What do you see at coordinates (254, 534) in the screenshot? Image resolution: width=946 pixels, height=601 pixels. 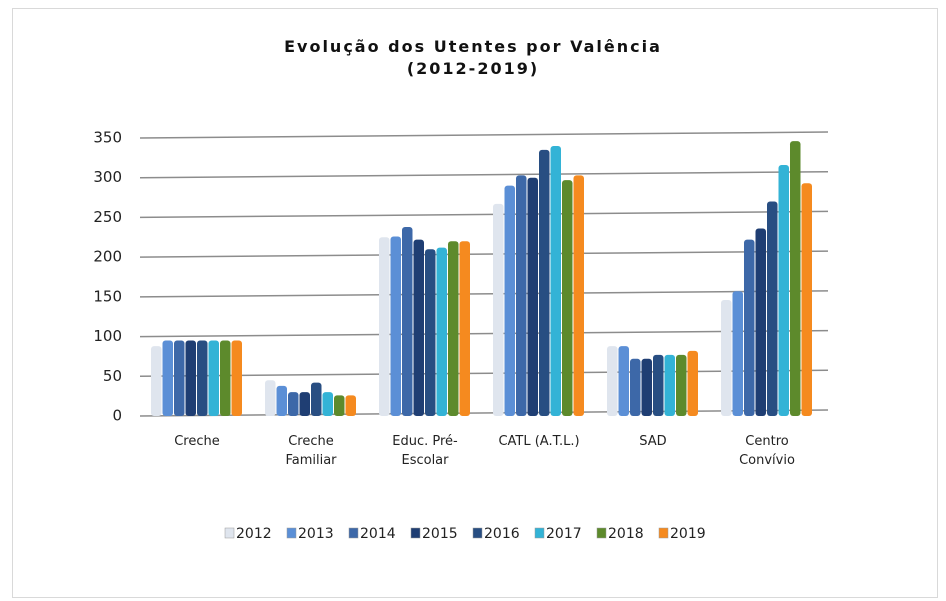 I see `legend-label: 2012` at bounding box center [254, 534].